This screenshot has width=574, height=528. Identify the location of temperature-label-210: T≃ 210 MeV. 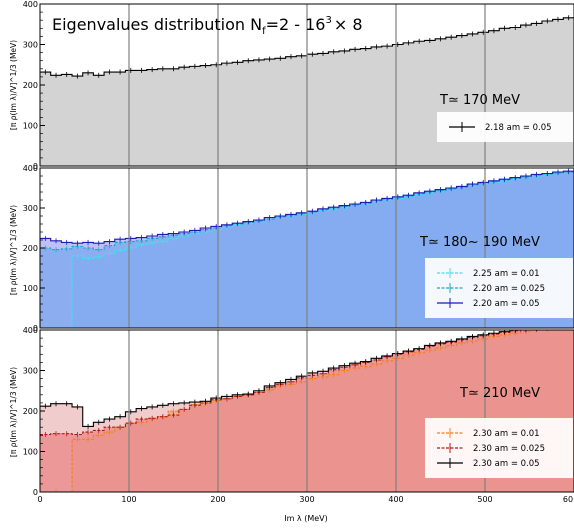
(499, 393).